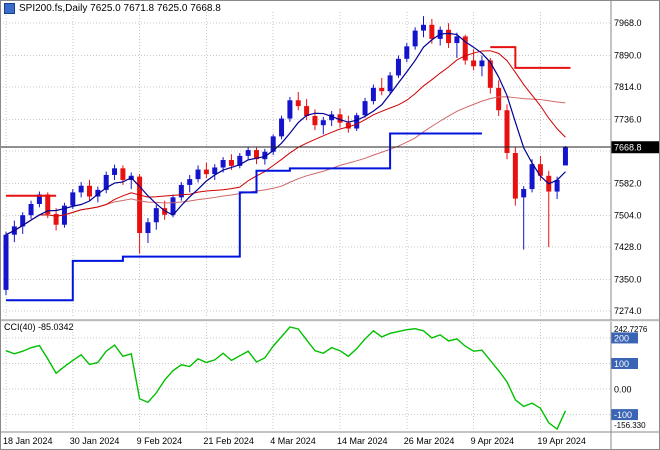  Describe the element at coordinates (493, 441) in the screenshot. I see `svg-text: 9 Apr 2024` at that location.